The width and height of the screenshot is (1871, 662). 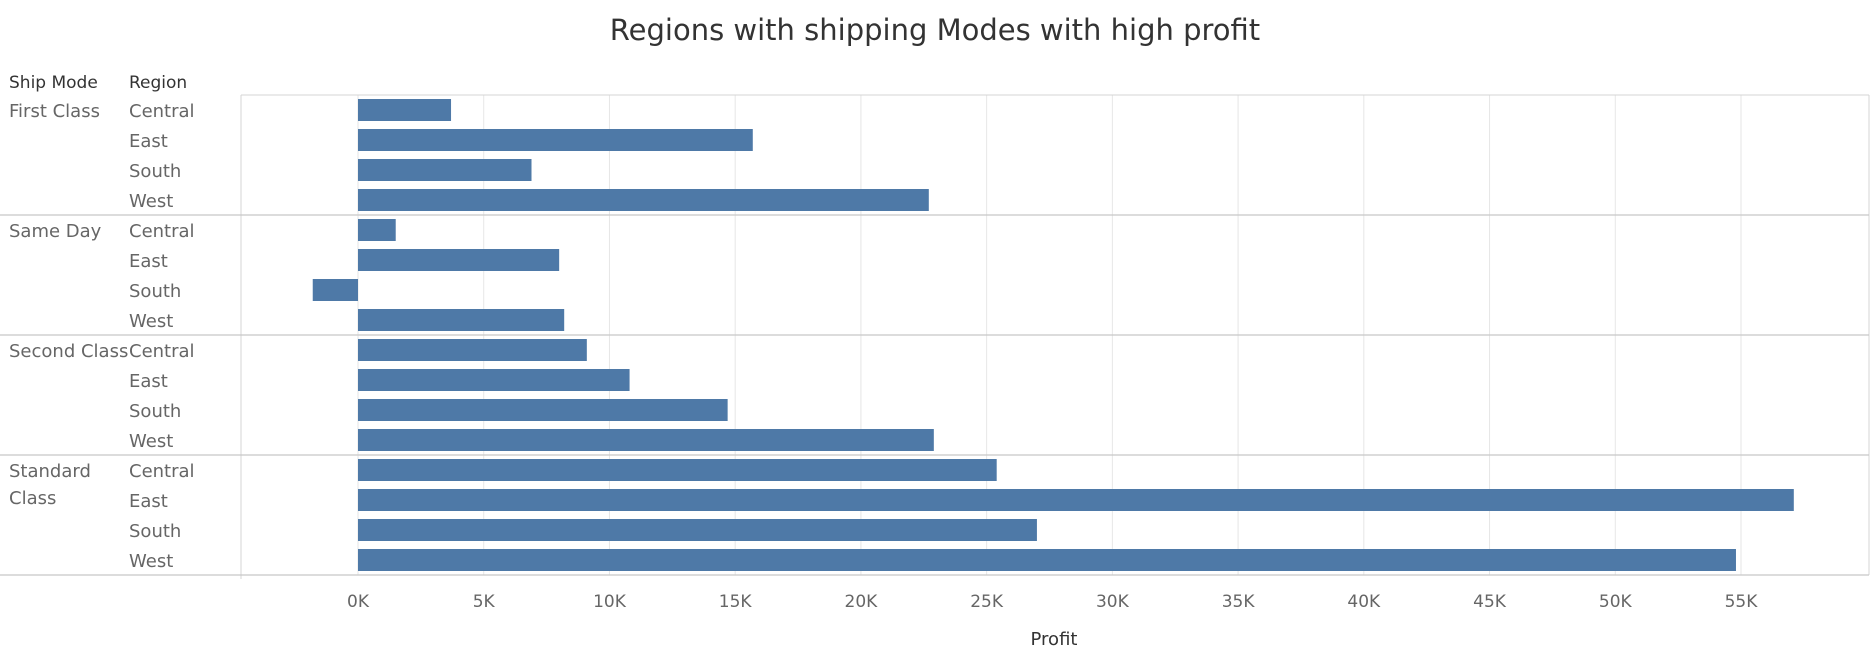 What do you see at coordinates (158, 83) in the screenshot?
I see `region-column-header: Region` at bounding box center [158, 83].